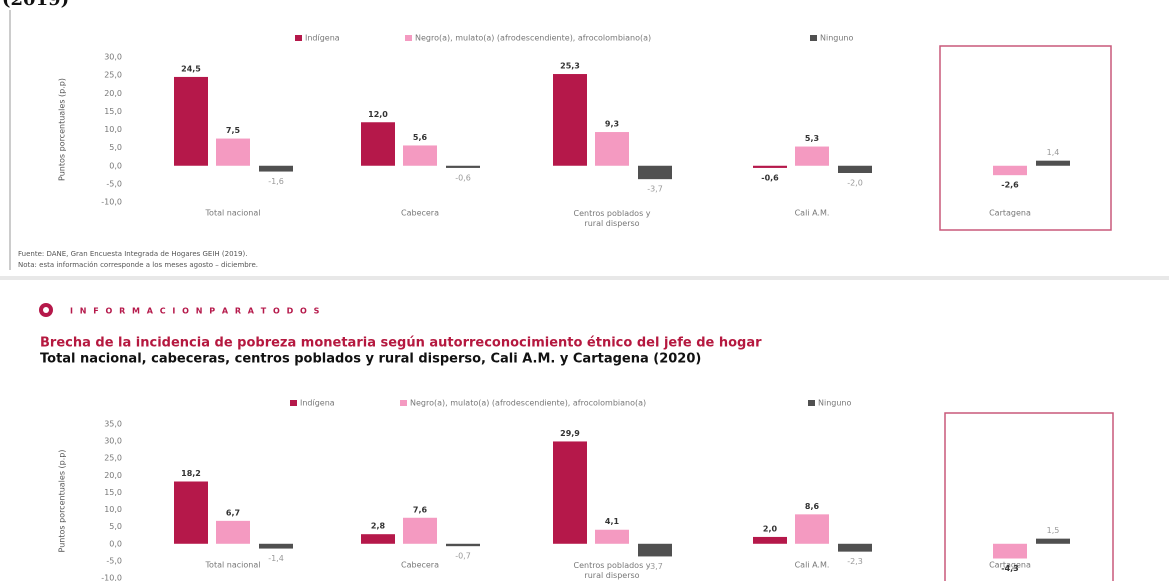 The image size is (1169, 581). Describe the element at coordinates (378, 526) in the screenshot. I see `value-label: 2,8` at that location.